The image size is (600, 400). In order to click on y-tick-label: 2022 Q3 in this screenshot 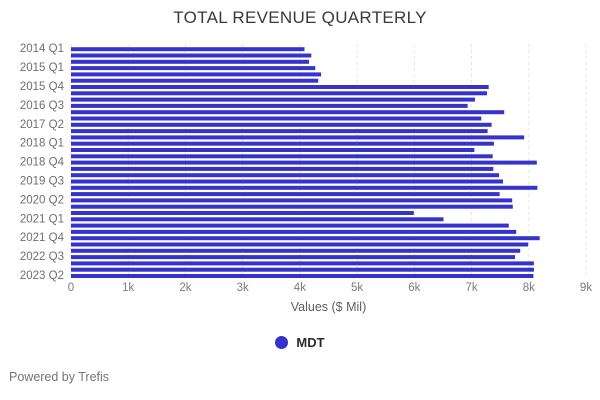, I will do `click(42, 257)`.